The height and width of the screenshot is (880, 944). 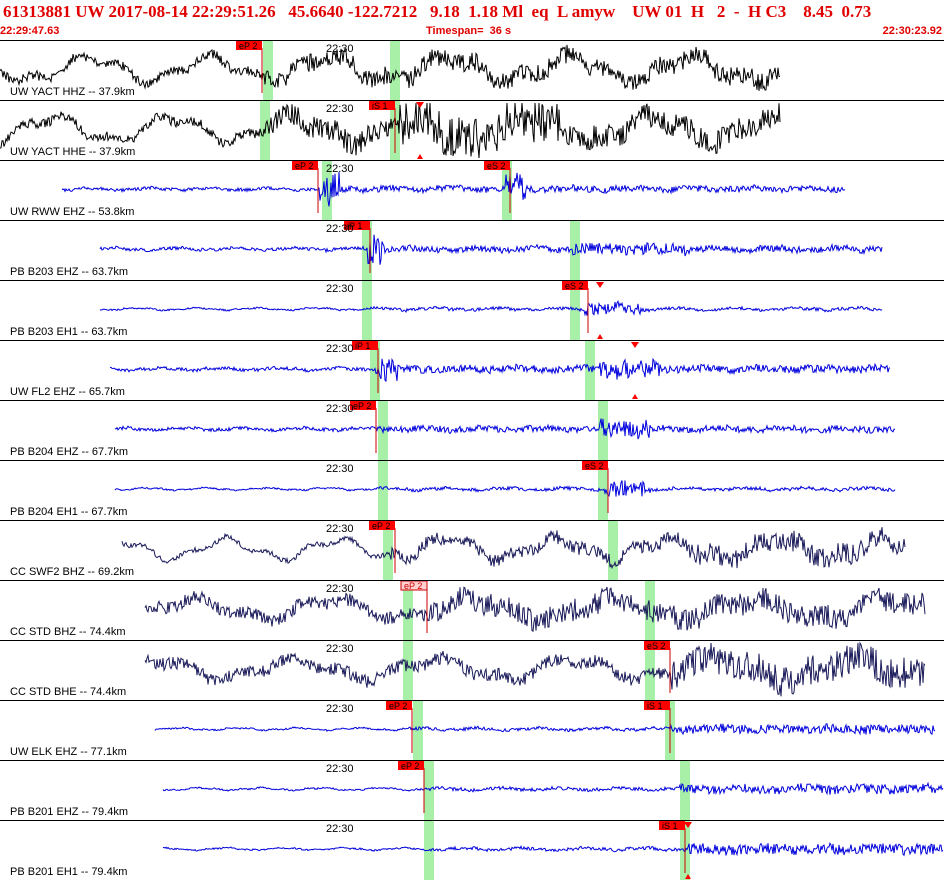 I want to click on station-label: PB B201 EH1 -- 79.4km, so click(x=69, y=872).